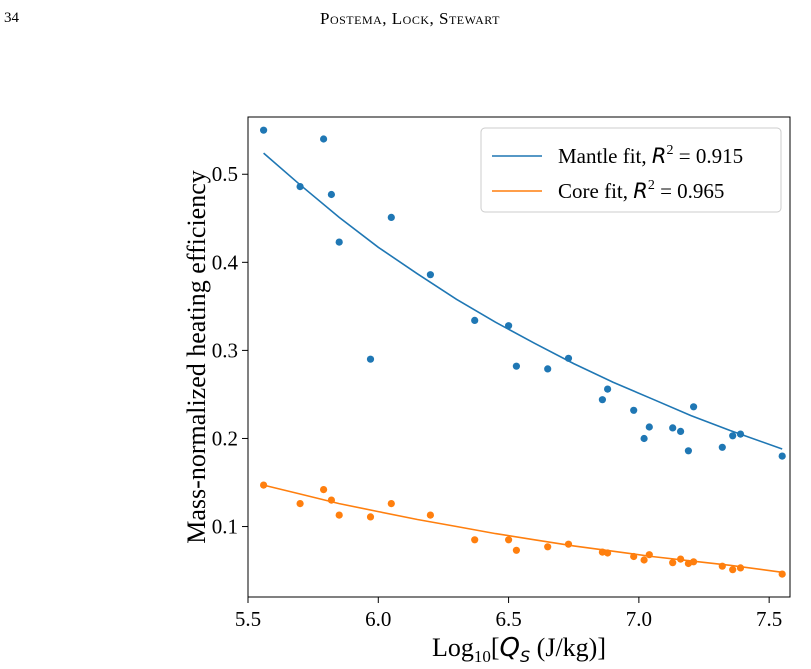 The height and width of the screenshot is (669, 811). I want to click on legend-mantle-label: Mantle fit, R2 = 0.915, so click(650, 155).